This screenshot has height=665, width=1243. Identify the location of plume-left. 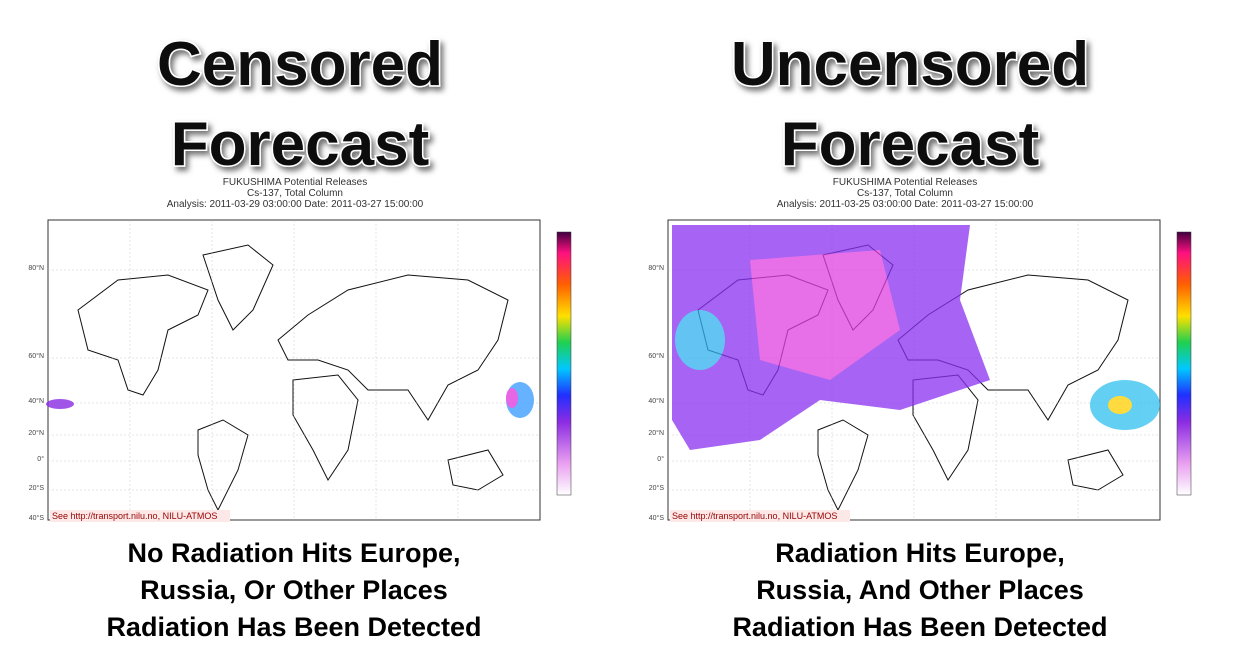
(290, 400).